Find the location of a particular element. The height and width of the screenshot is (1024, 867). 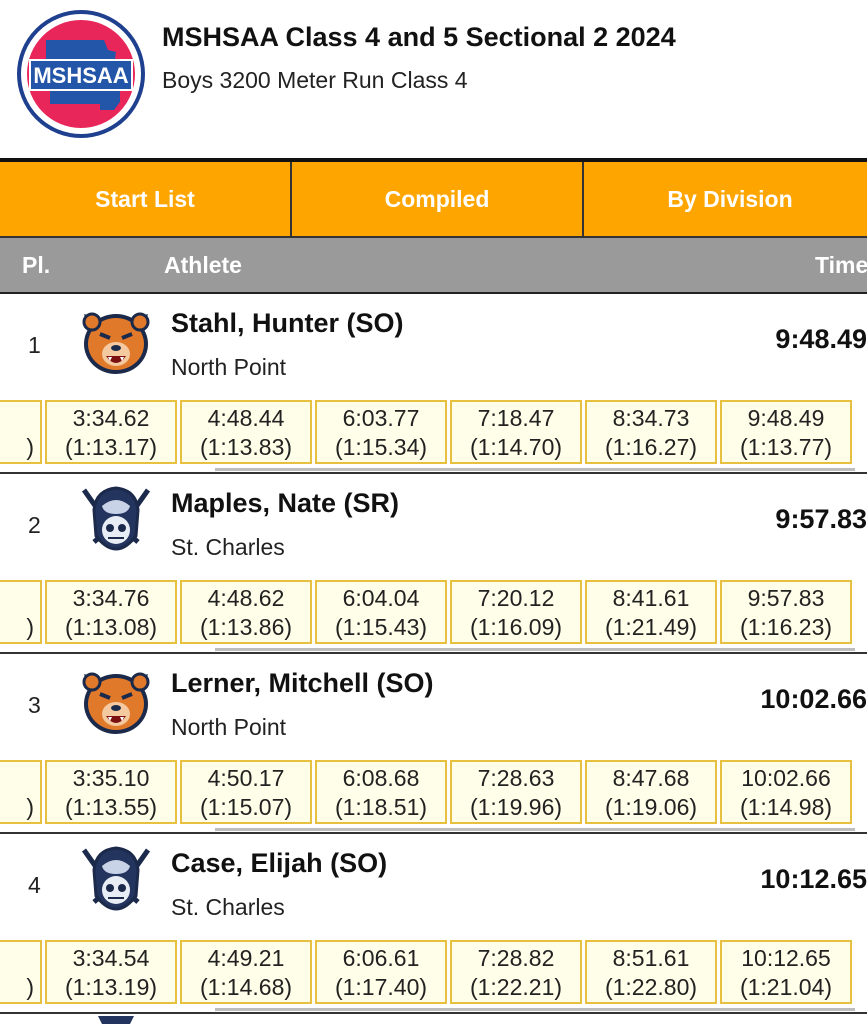

split-cell: 8:34.73 (1:16.27) is located at coordinates (651, 432).